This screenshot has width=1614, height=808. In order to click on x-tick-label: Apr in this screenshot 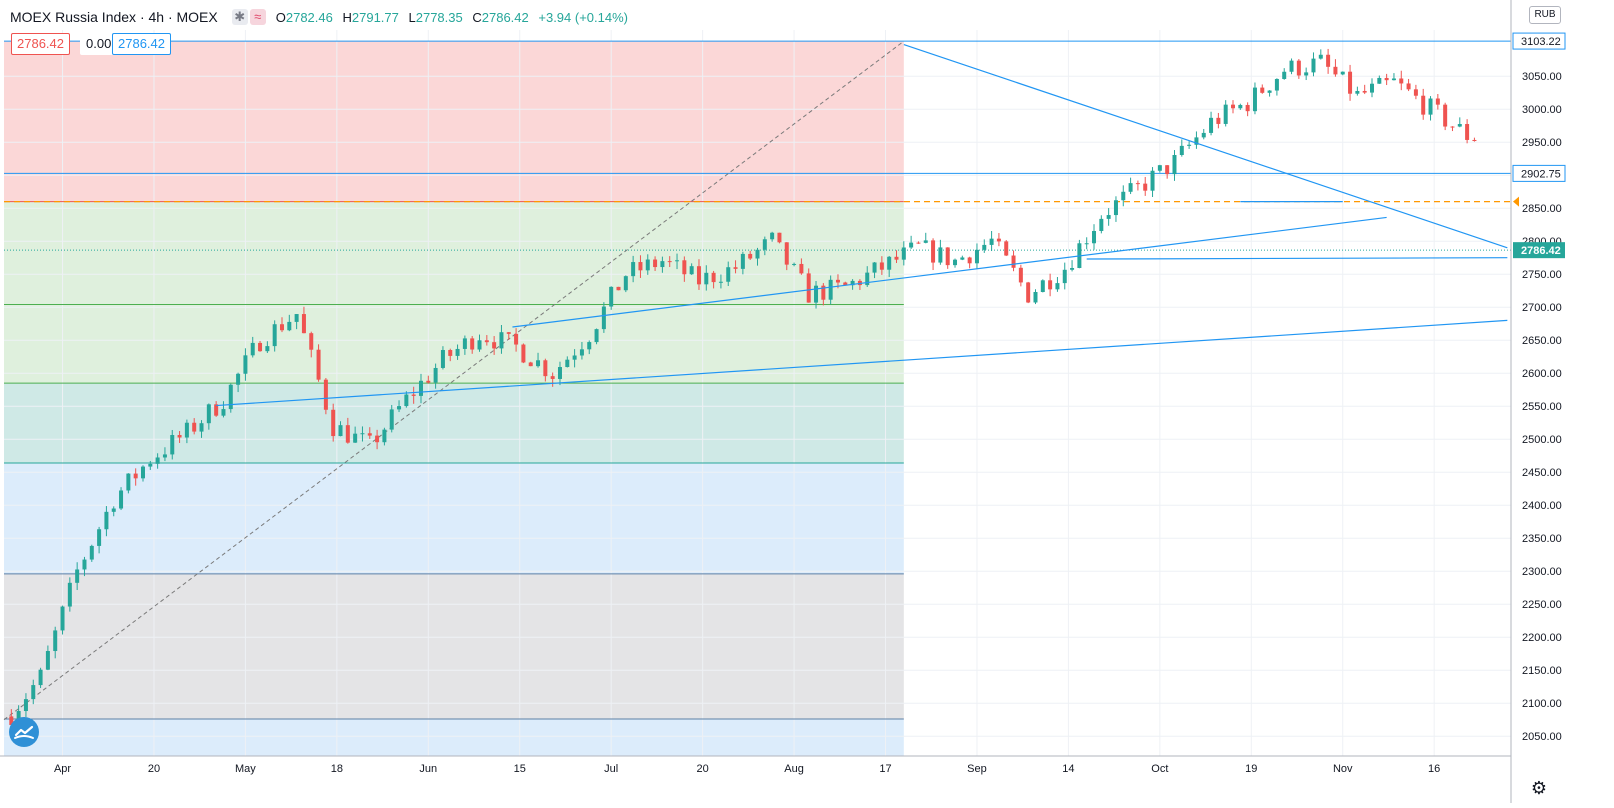, I will do `click(62, 769)`.